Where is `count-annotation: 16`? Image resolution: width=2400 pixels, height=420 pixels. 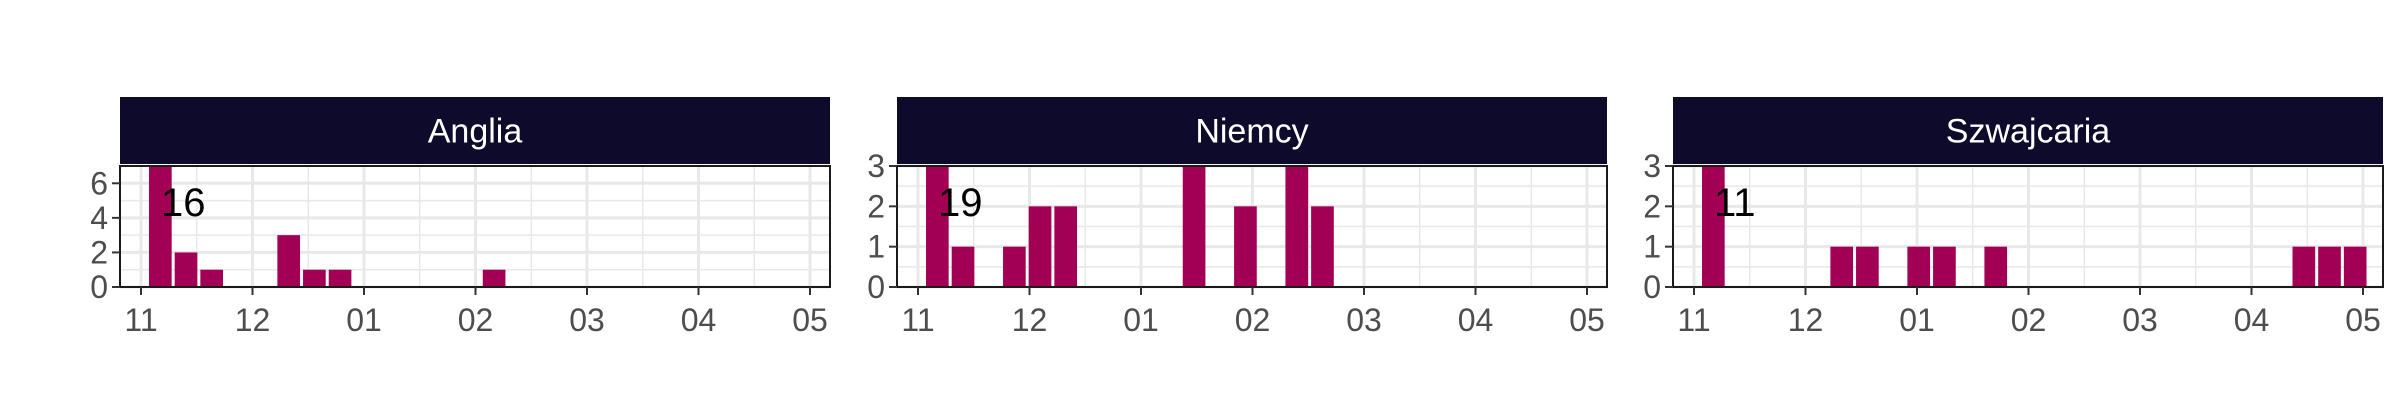 count-annotation: 16 is located at coordinates (183, 203).